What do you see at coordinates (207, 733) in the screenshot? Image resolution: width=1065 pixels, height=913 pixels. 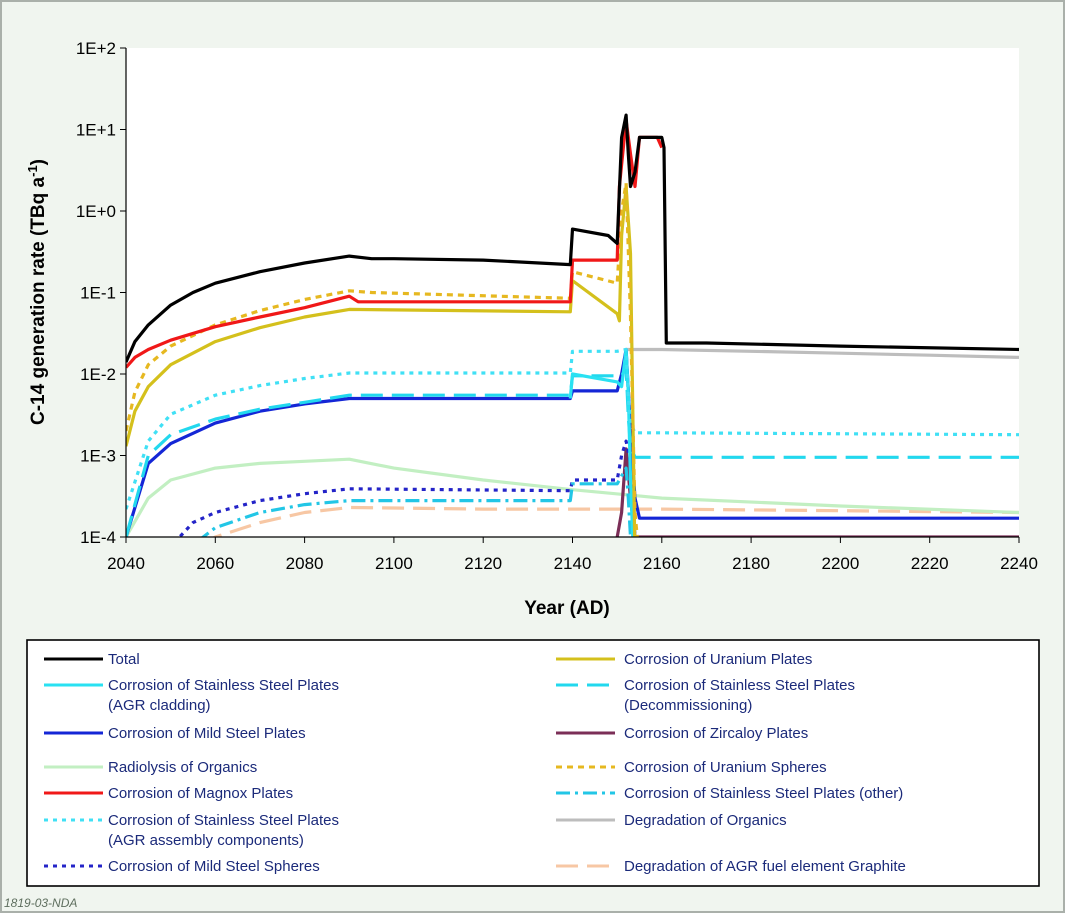 I see `legend-label-corrosion-of-mild-steel-plates: Corrosion of Mild Steel Plates` at bounding box center [207, 733].